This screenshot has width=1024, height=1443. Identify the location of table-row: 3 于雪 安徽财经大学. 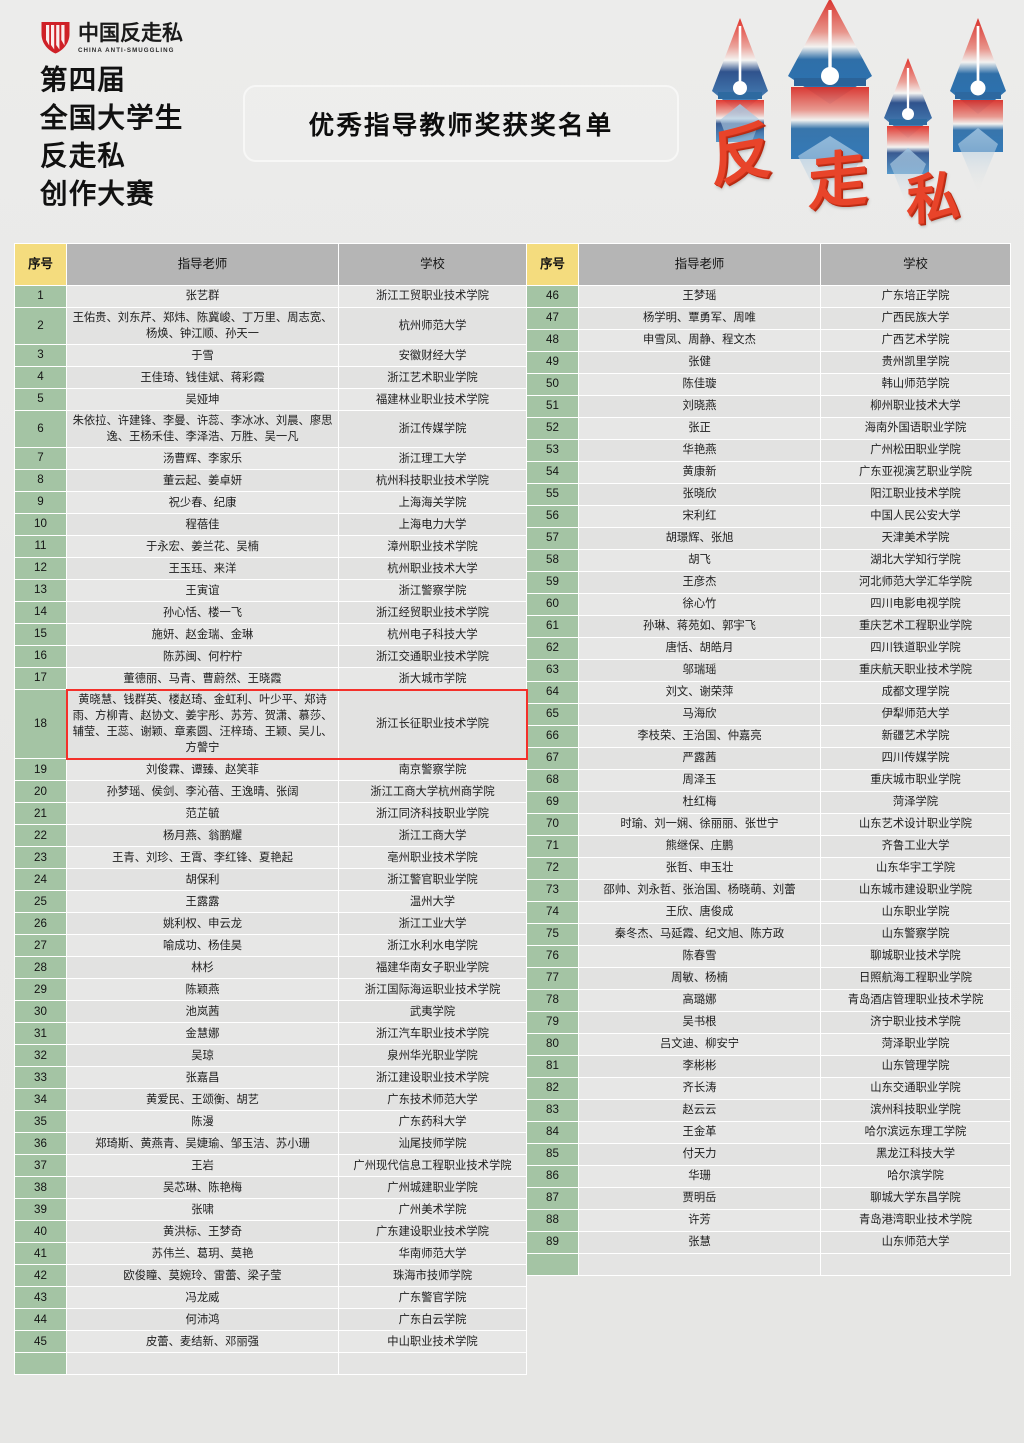
(270, 356).